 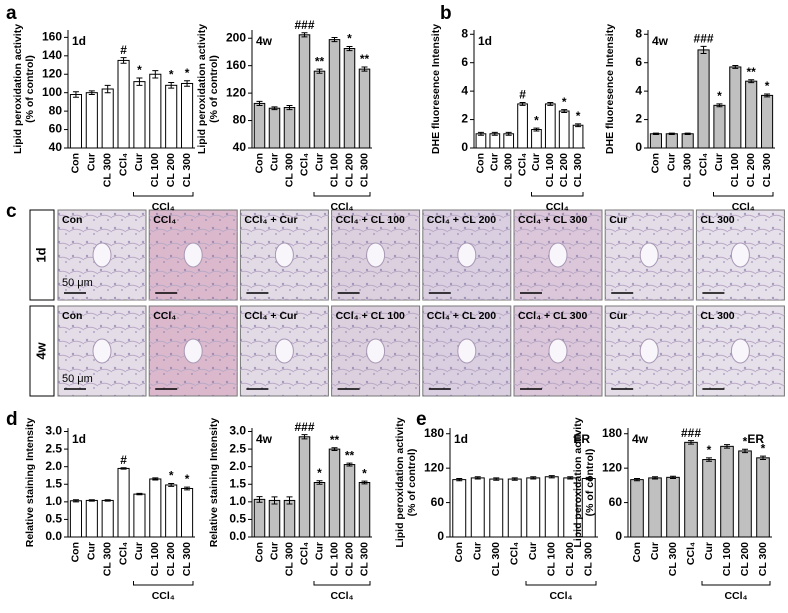 I want to click on y-axis-label: Relative staining Intensity, so click(x=214, y=483).